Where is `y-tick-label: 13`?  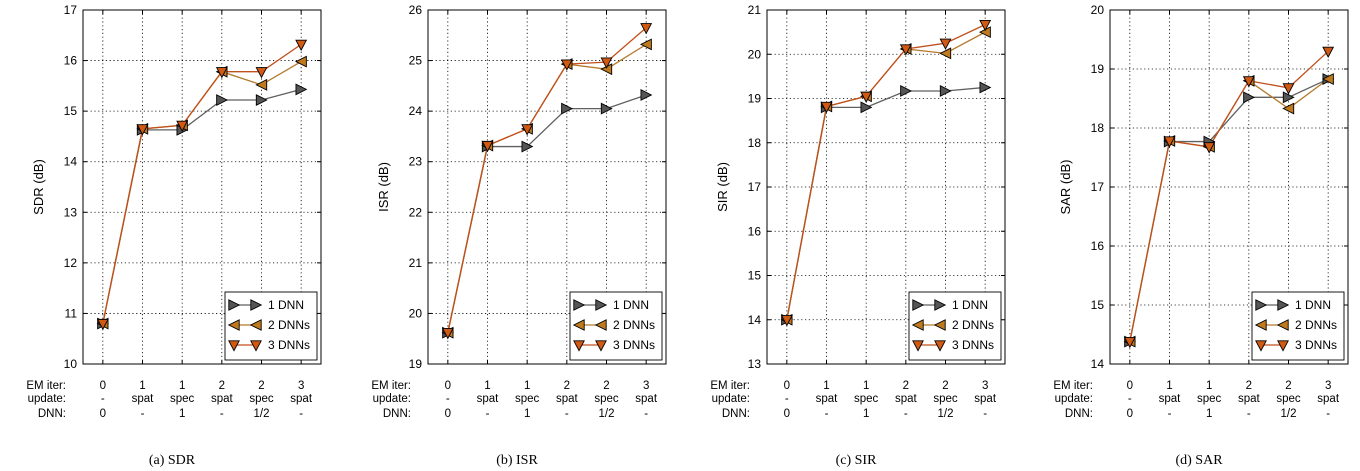
y-tick-label: 13 is located at coordinates (755, 364).